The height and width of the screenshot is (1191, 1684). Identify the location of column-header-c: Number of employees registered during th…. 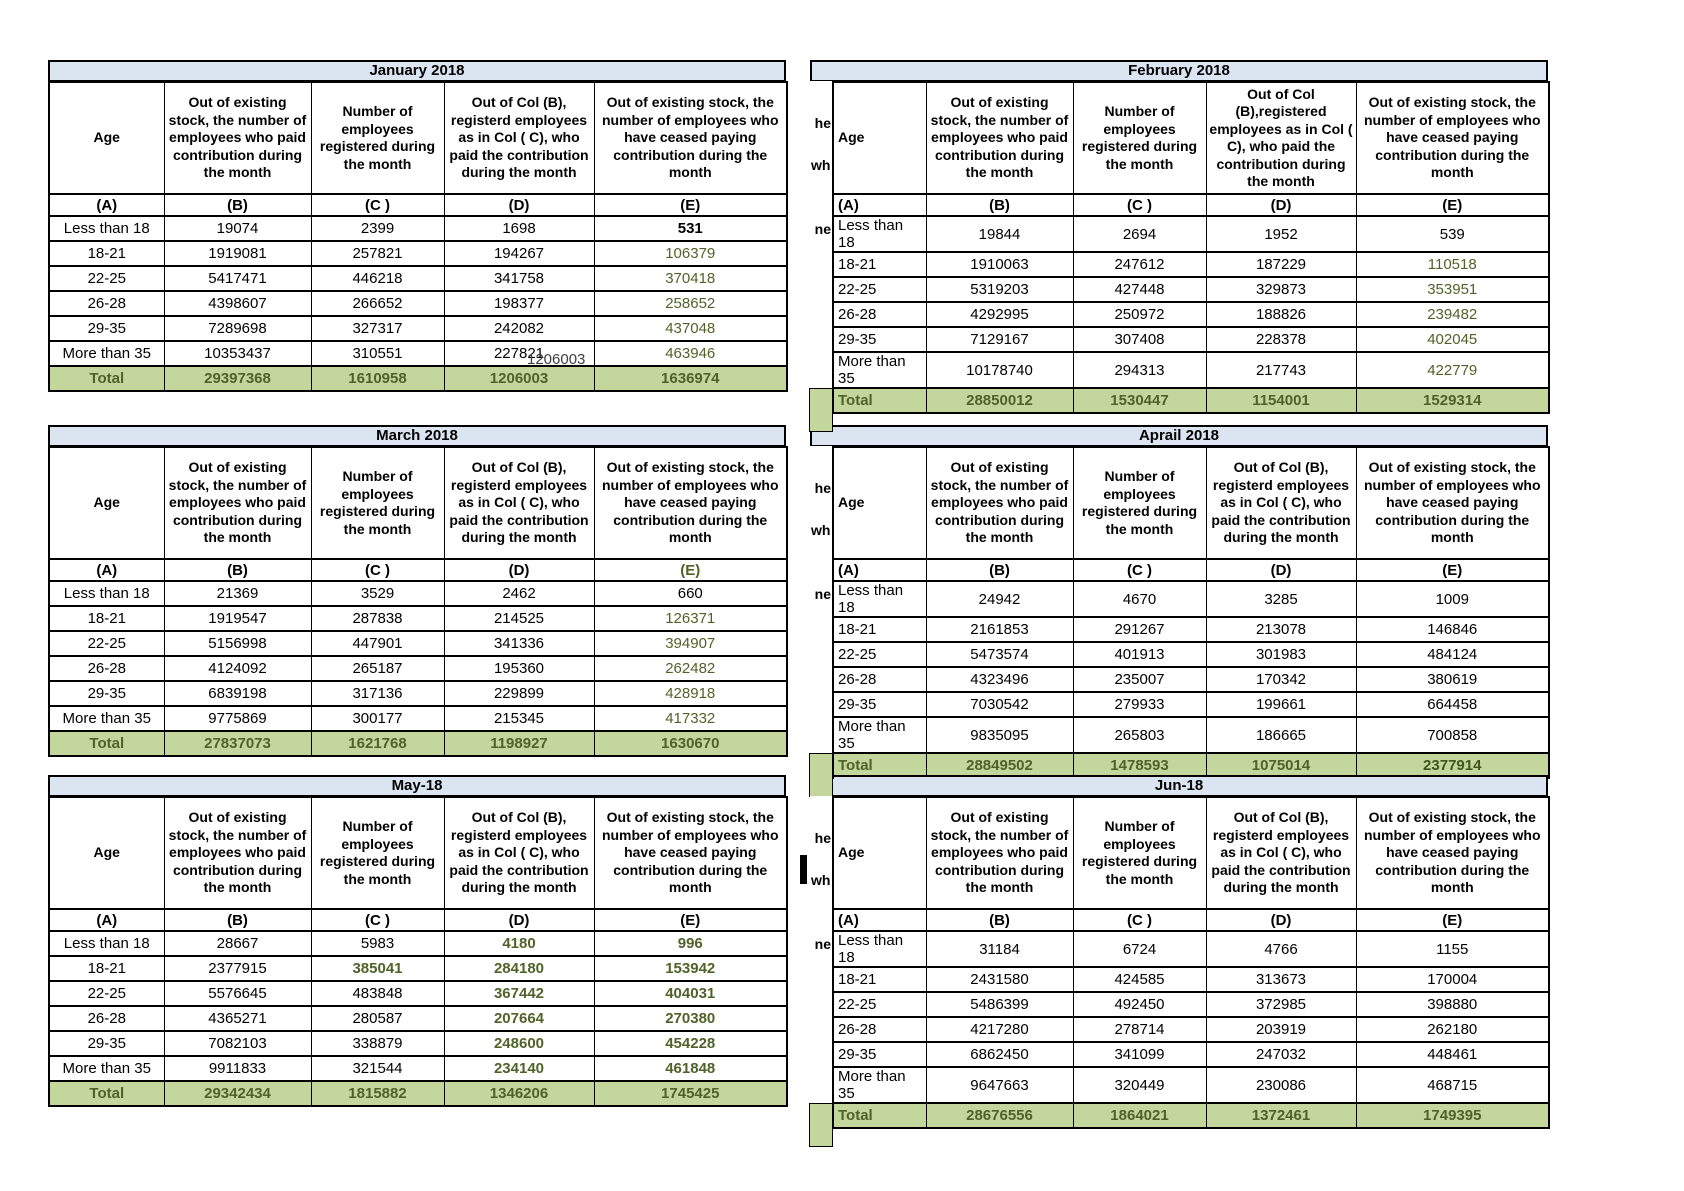
(1139, 853).